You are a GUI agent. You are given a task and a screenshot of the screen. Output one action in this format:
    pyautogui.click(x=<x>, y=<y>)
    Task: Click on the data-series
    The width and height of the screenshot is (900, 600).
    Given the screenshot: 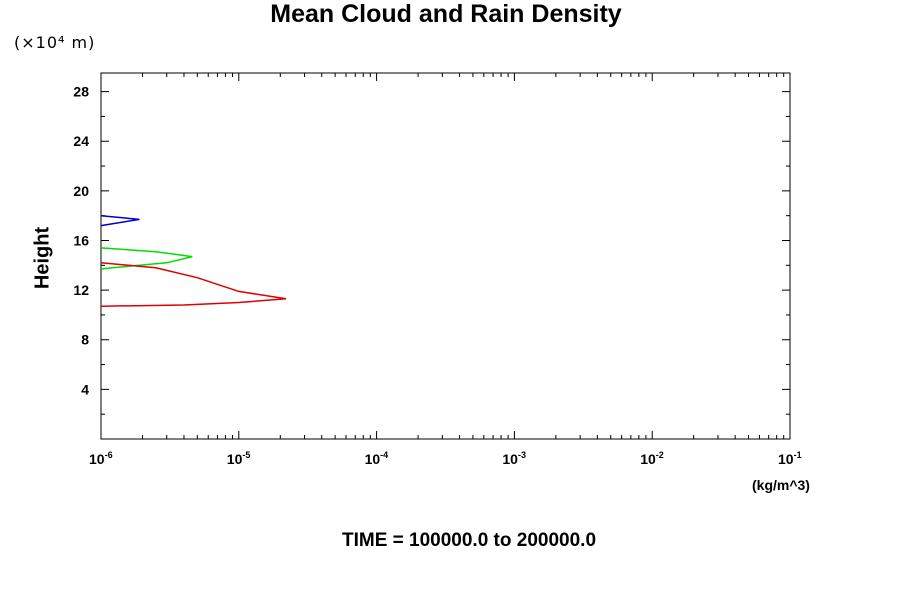 What is the action you would take?
    pyautogui.click(x=193, y=260)
    